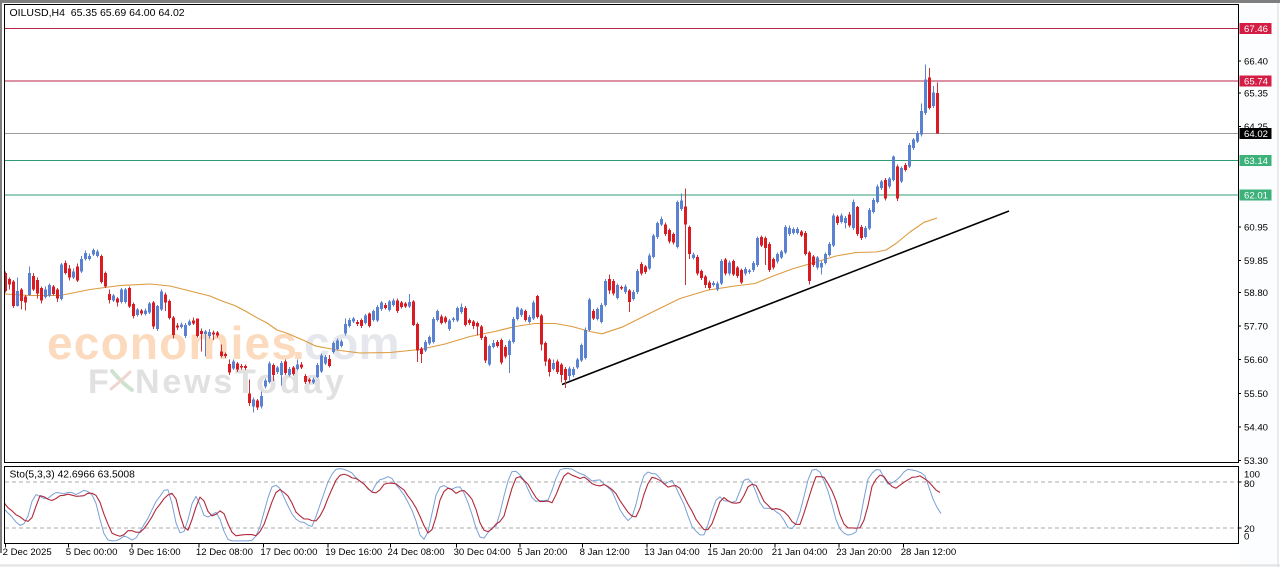  Describe the element at coordinates (1256, 127) in the screenshot. I see `svg-text: 64.25` at that location.